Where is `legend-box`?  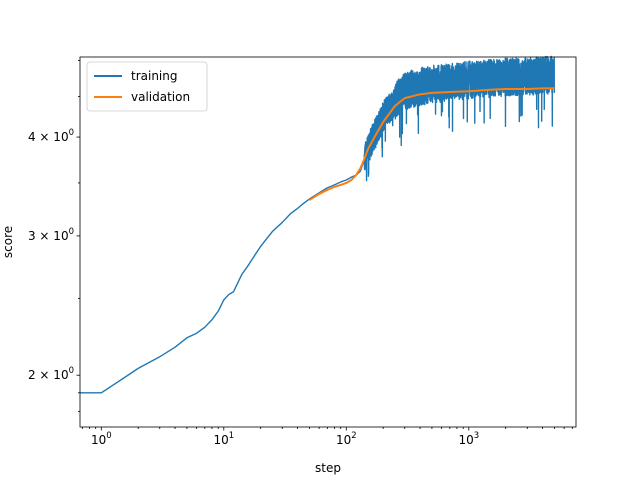
legend-box is located at coordinates (147, 86).